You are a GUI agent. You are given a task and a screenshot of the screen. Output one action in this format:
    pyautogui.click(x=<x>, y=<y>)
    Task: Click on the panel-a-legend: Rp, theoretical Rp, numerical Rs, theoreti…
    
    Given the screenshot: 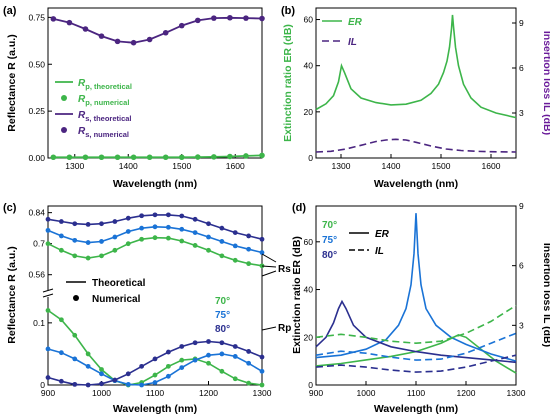 What is the action you would take?
    pyautogui.click(x=93, y=108)
    